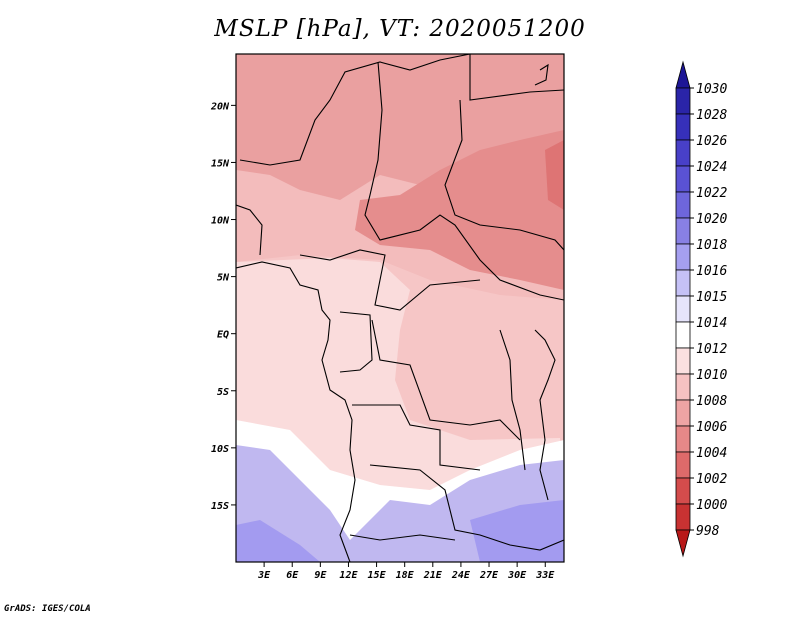  I want to click on colorbar-label: 1022, so click(711, 193).